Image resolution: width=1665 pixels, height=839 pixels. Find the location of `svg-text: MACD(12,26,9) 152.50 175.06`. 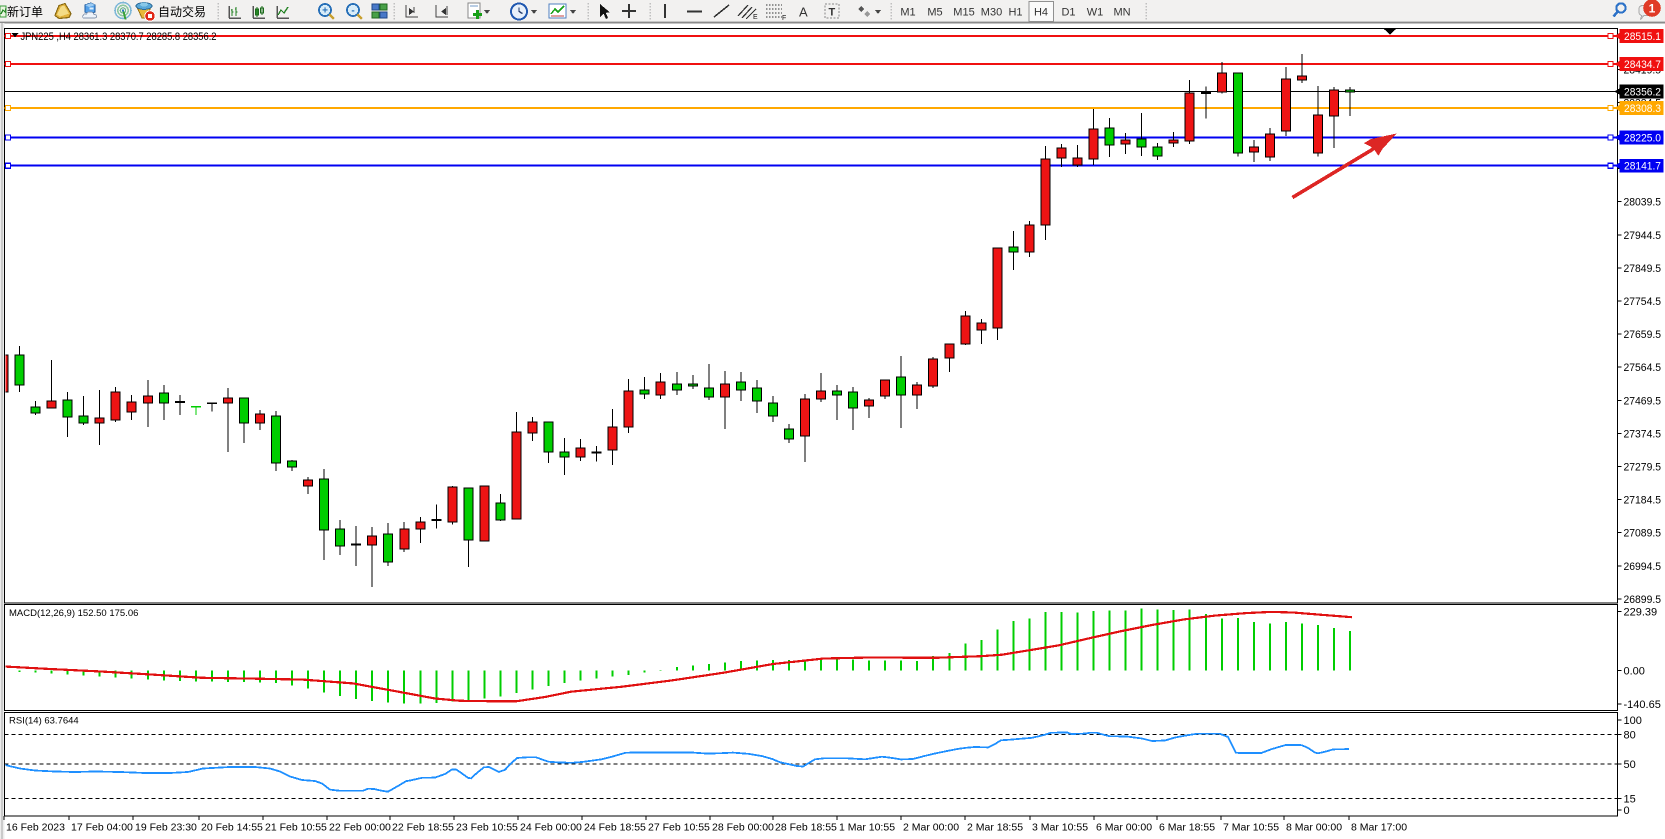

svg-text: MACD(12,26,9) 152.50 175.06 is located at coordinates (73, 613).